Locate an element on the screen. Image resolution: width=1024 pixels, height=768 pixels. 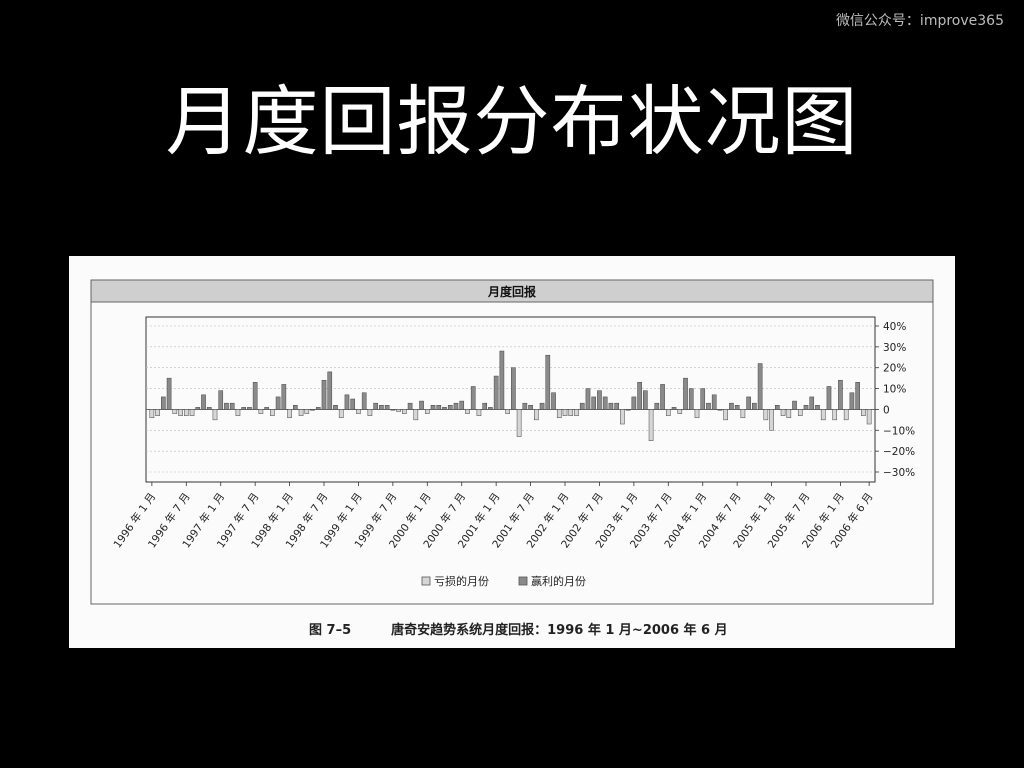
legend: 亏损的月份 赢利的月份 is located at coordinates (503, 581).